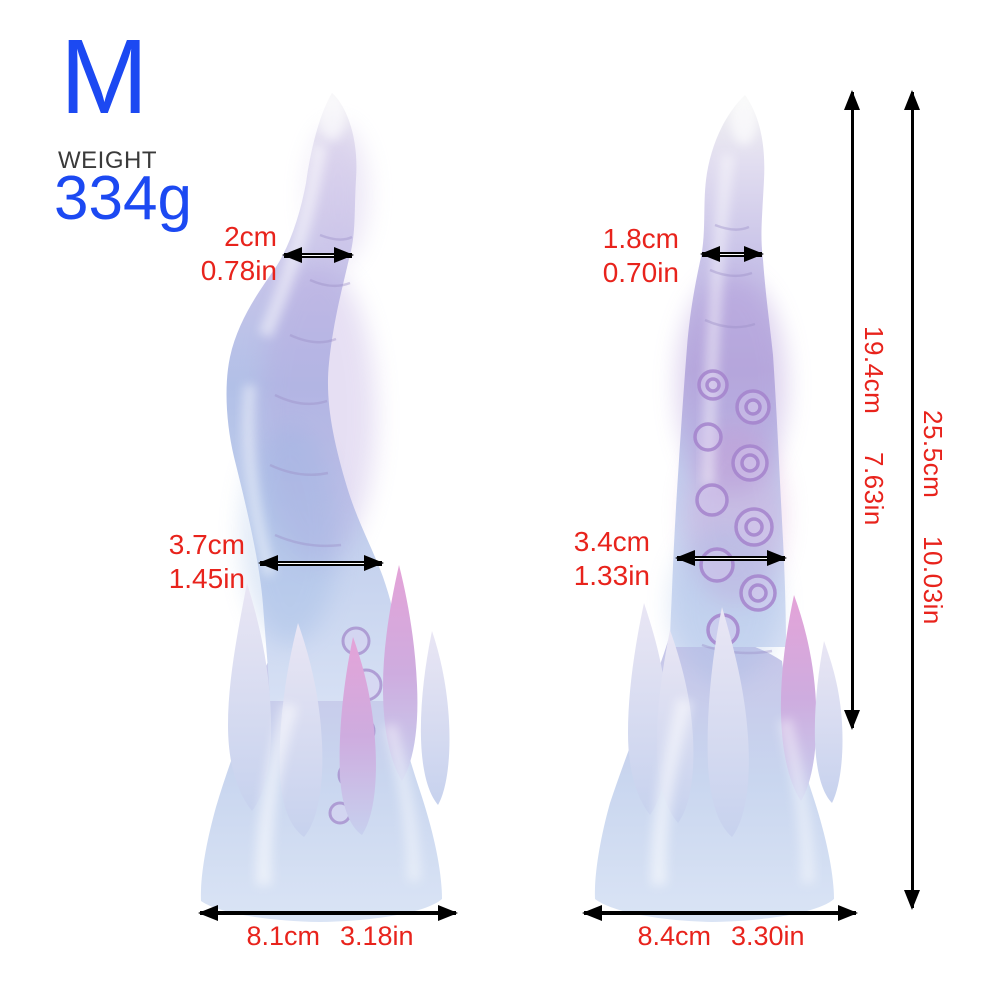 Image resolution: width=1000 pixels, height=1000 pixels. What do you see at coordinates (767, 936) in the screenshot?
I see `right-base-width-in: 3.30in` at bounding box center [767, 936].